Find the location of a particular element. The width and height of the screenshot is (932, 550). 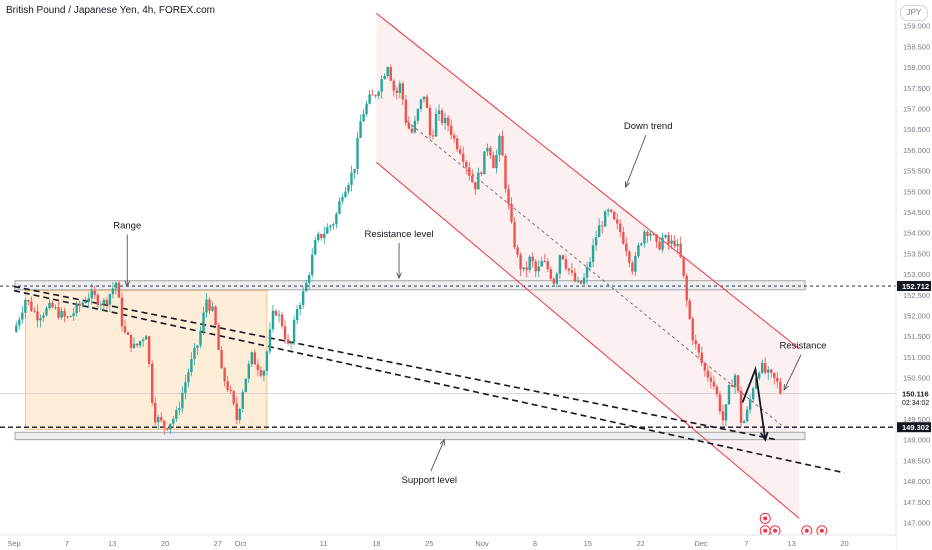

projection-path is located at coordinates (754, 402).